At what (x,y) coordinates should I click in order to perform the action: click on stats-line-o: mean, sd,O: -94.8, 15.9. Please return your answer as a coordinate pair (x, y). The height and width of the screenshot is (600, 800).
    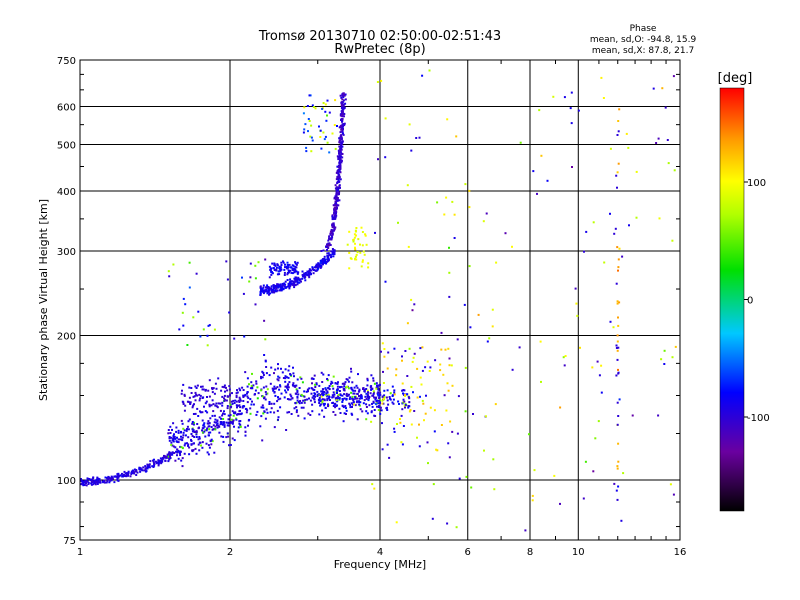
    Looking at the image, I should click on (643, 40).